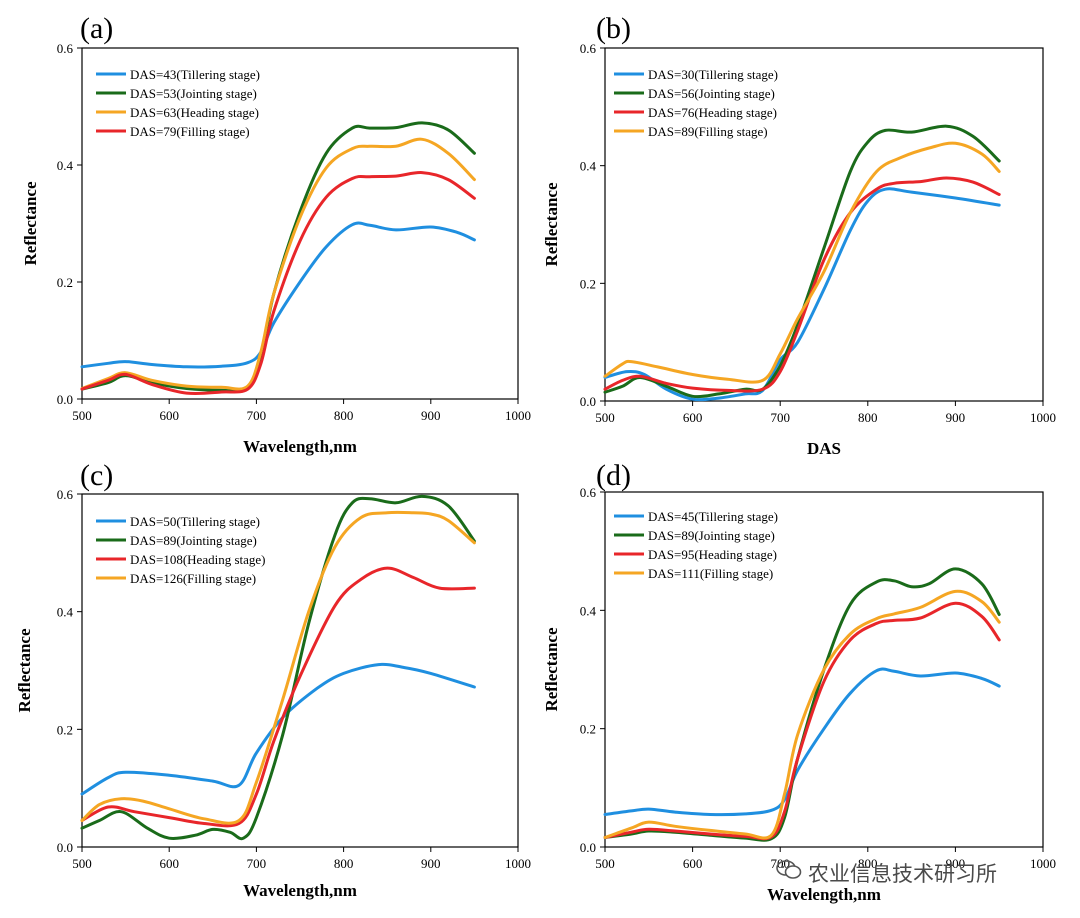 The height and width of the screenshot is (918, 1080). Describe the element at coordinates (194, 112) in the screenshot. I see `legend-label: DAS=63(Heading stage)` at that location.